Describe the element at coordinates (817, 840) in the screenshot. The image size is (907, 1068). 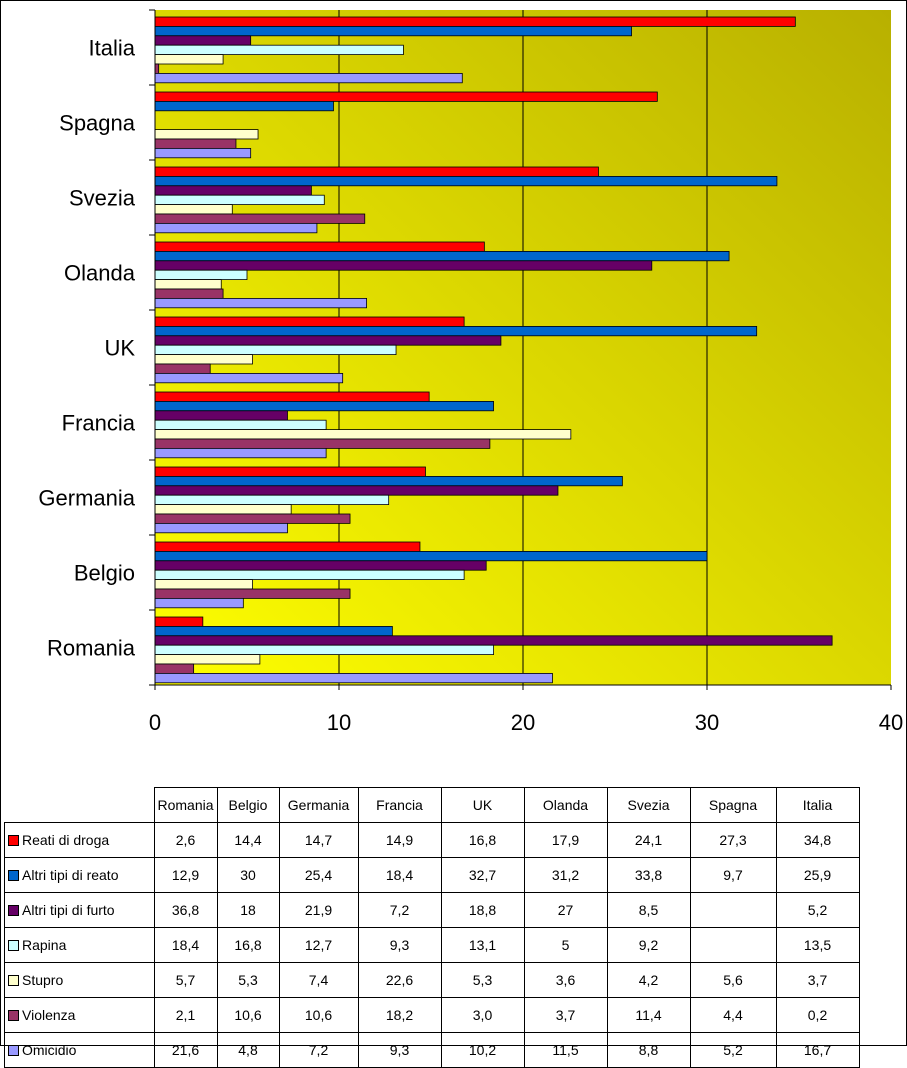
I see `table-cell: 34,8` at that location.